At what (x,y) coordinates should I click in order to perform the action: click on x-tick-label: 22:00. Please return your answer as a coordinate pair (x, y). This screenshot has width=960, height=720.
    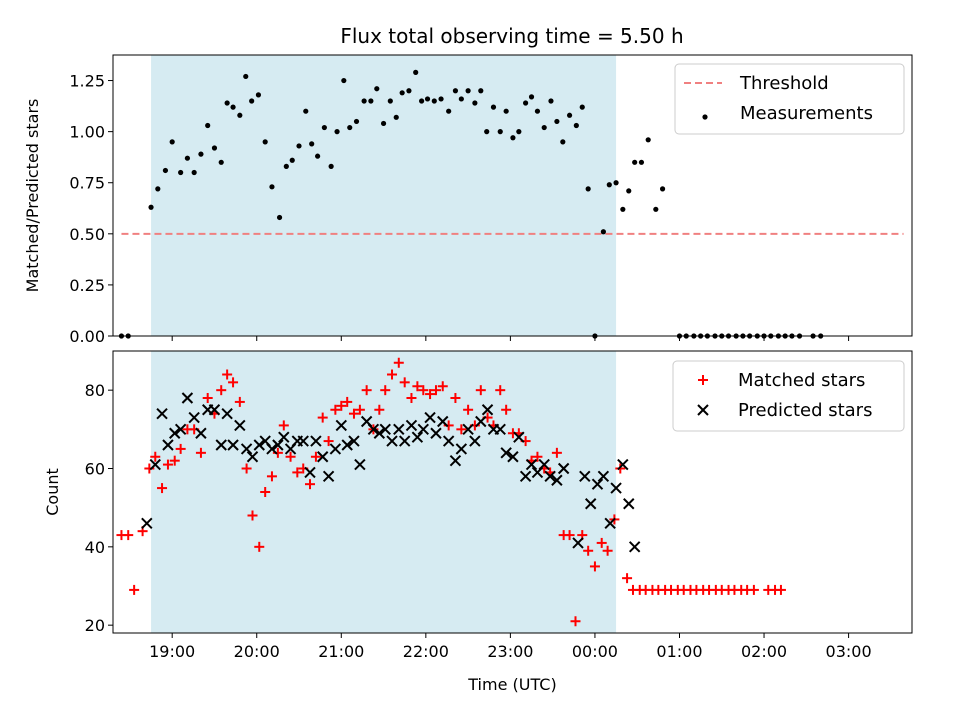
    Looking at the image, I should click on (426, 651).